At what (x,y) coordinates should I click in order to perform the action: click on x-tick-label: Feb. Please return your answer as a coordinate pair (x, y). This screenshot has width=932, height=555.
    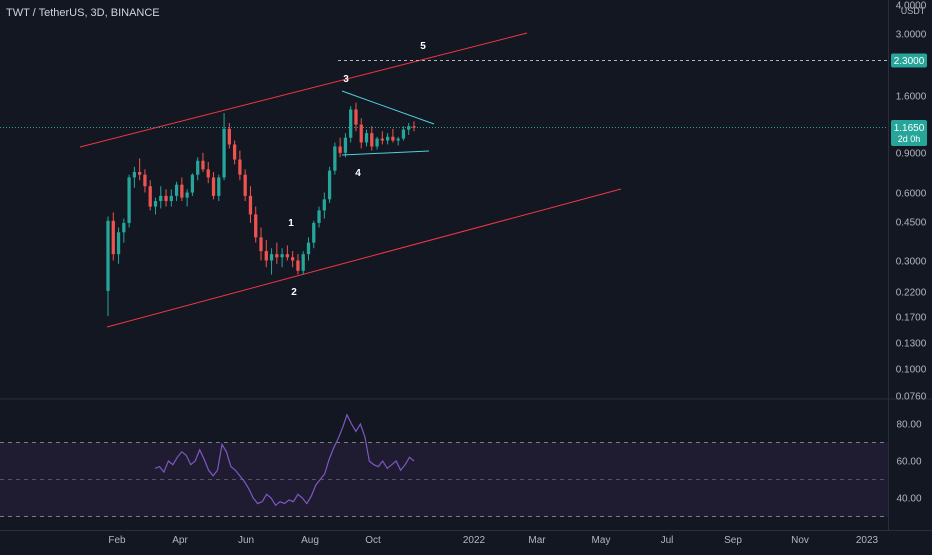
    Looking at the image, I should click on (117, 540).